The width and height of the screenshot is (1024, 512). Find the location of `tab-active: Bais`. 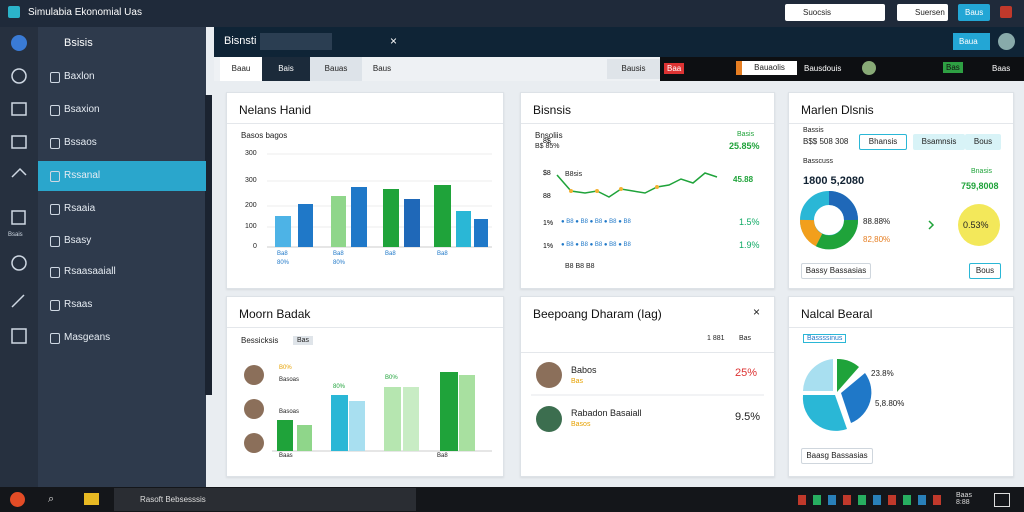

tab-active: Bais is located at coordinates (286, 69).